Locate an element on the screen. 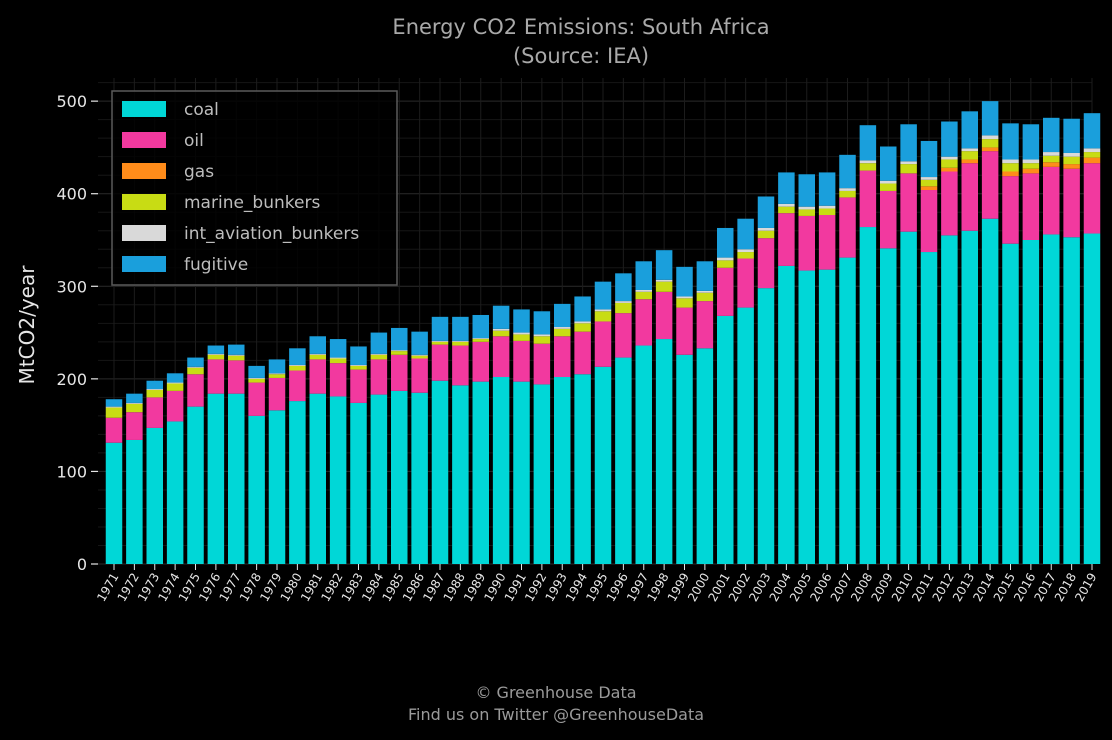  bar-coal-2015 is located at coordinates (1010, 403).